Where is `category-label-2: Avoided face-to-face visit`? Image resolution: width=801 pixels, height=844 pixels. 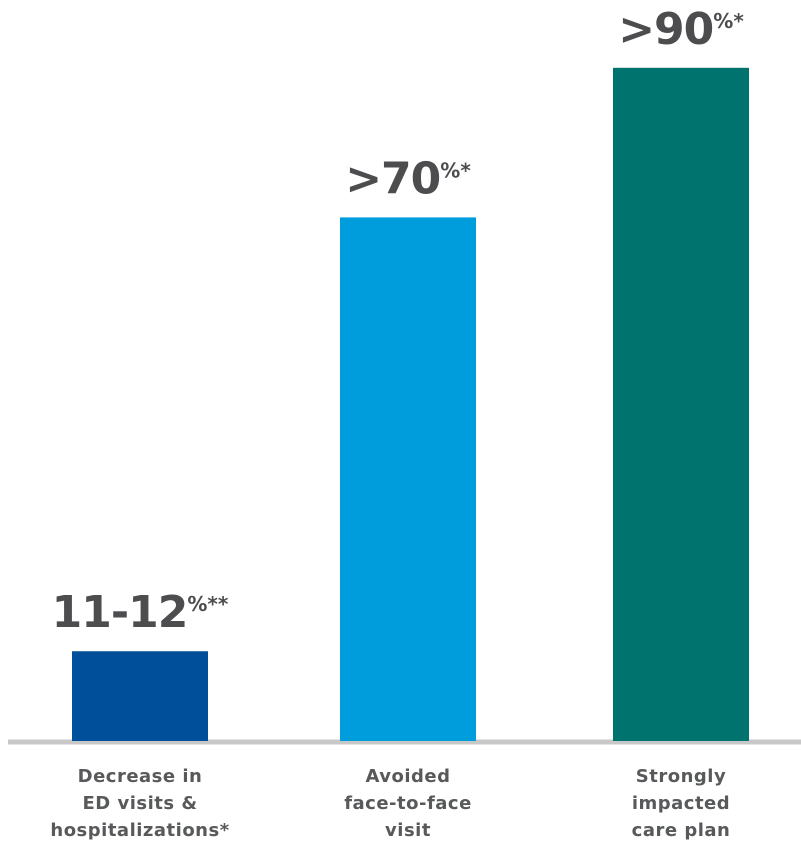
category-label-2: Avoided face-to-face visit is located at coordinates (408, 803).